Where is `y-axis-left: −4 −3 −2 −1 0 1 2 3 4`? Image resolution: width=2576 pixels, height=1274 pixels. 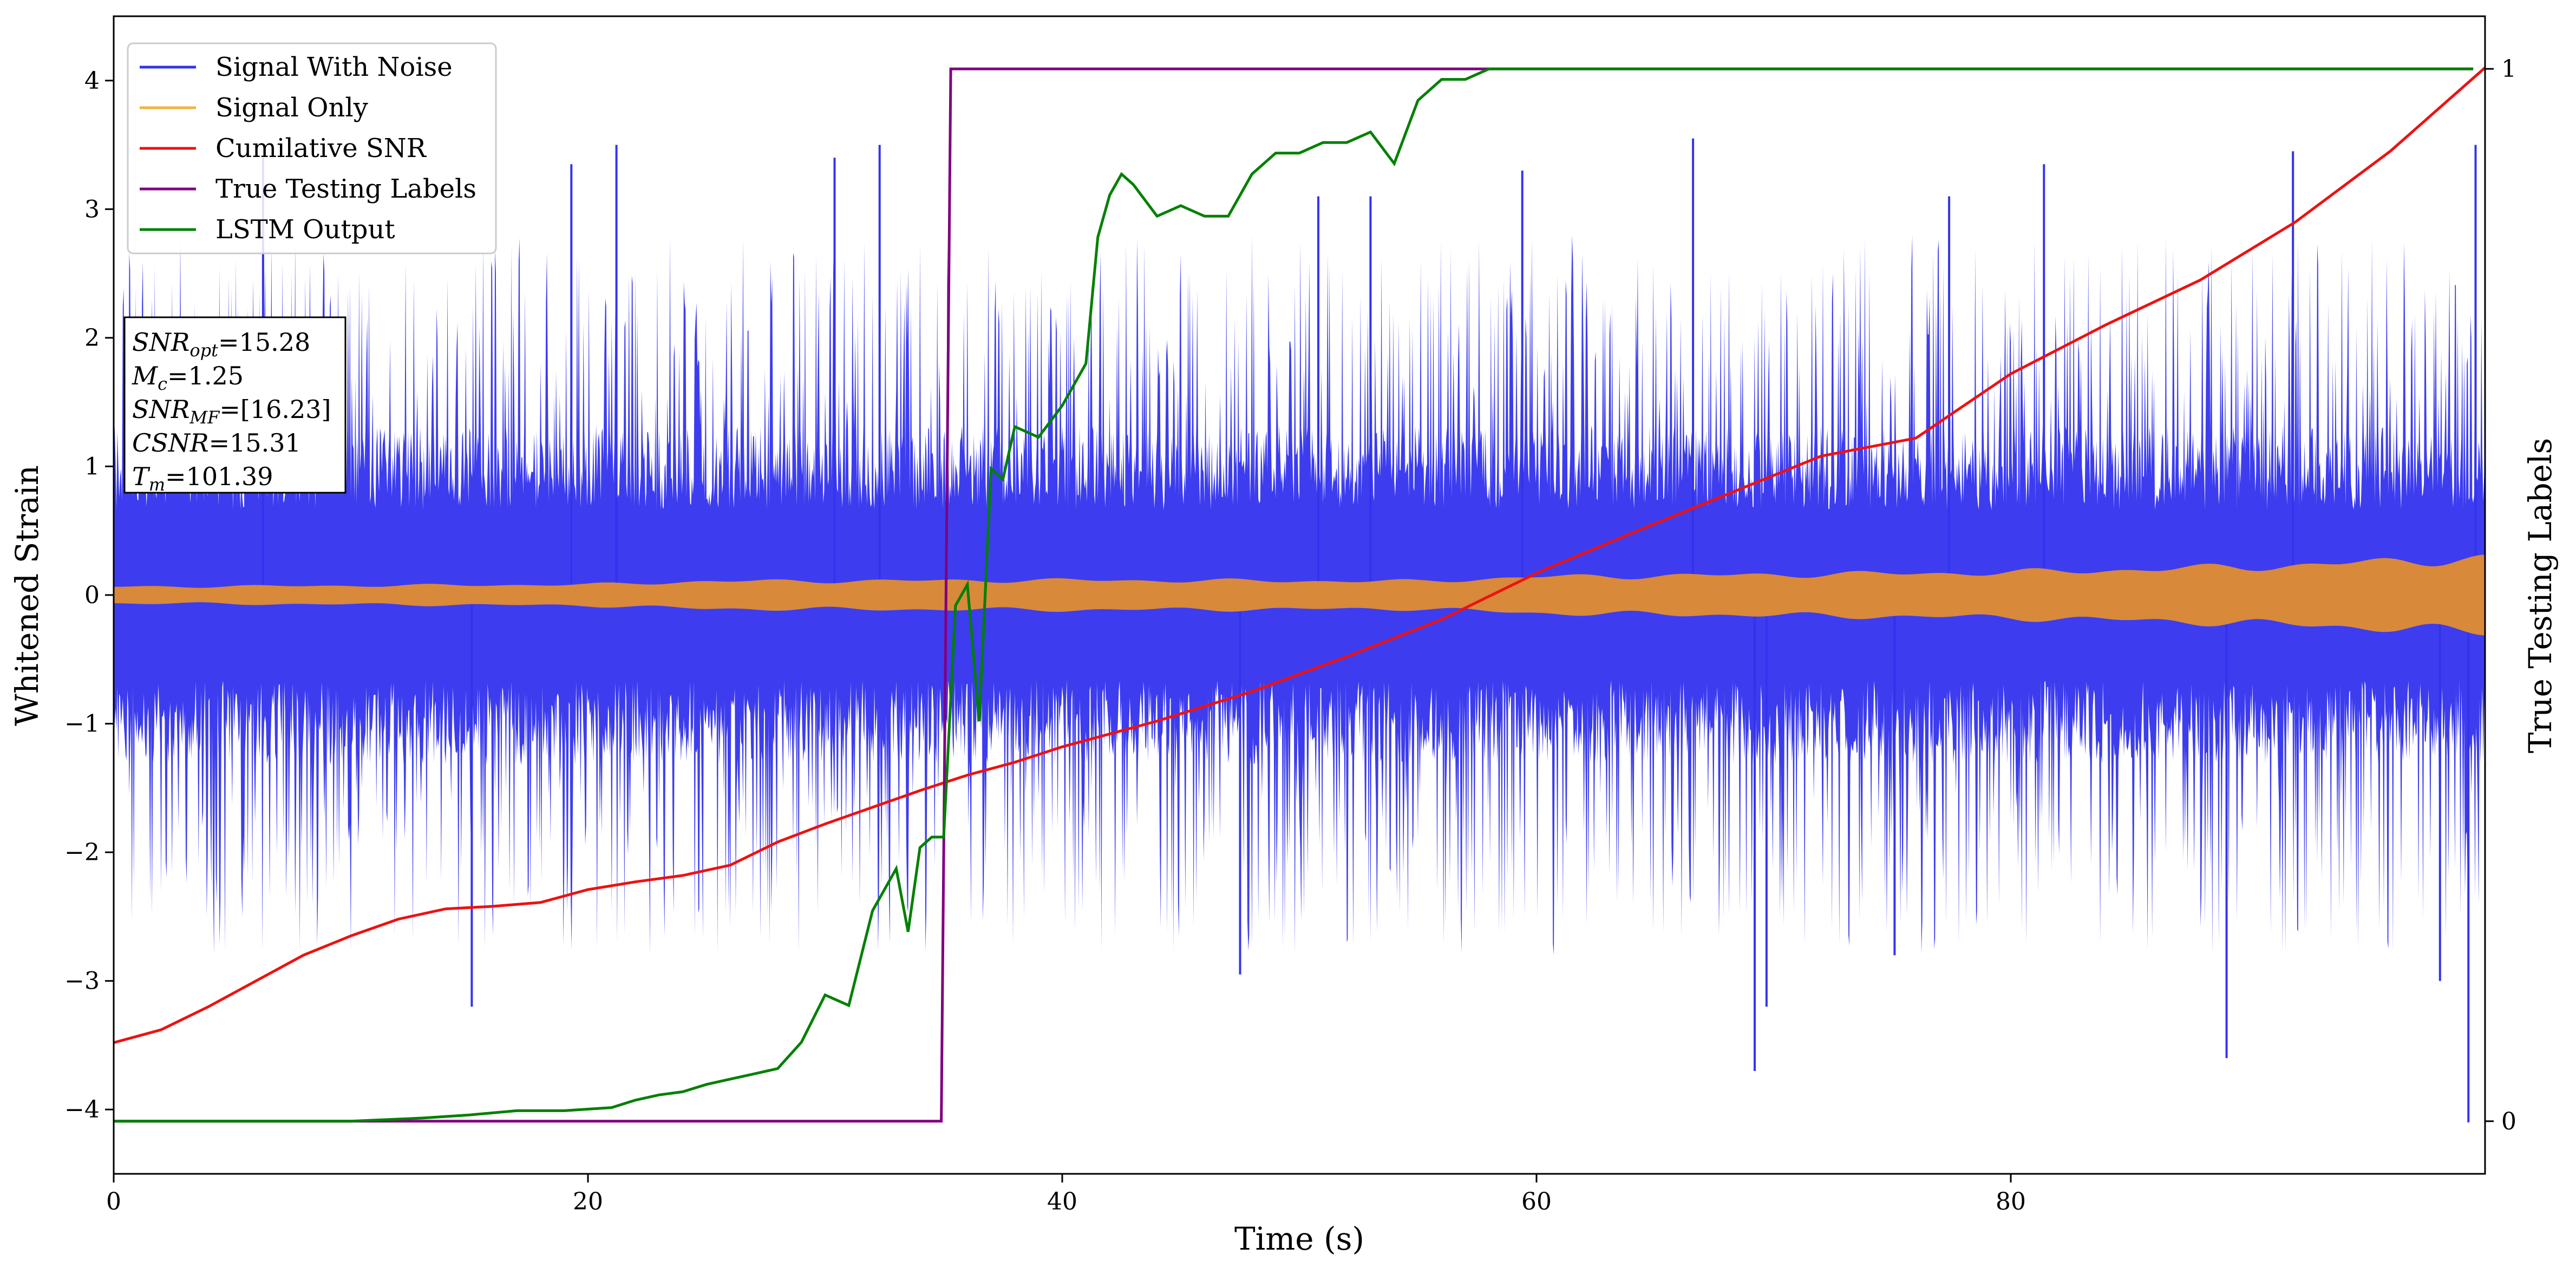
y-axis-left: −4 −3 −2 −1 0 1 2 3 4 is located at coordinates (89, 595).